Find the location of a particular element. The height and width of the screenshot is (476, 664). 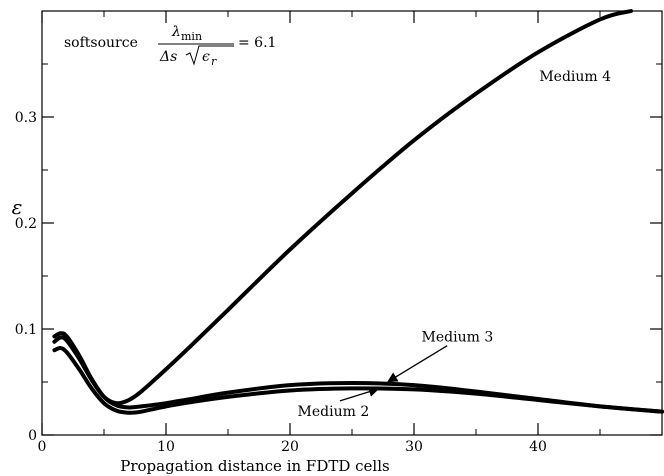

y-tick-label: 0.1 is located at coordinates (26, 330).